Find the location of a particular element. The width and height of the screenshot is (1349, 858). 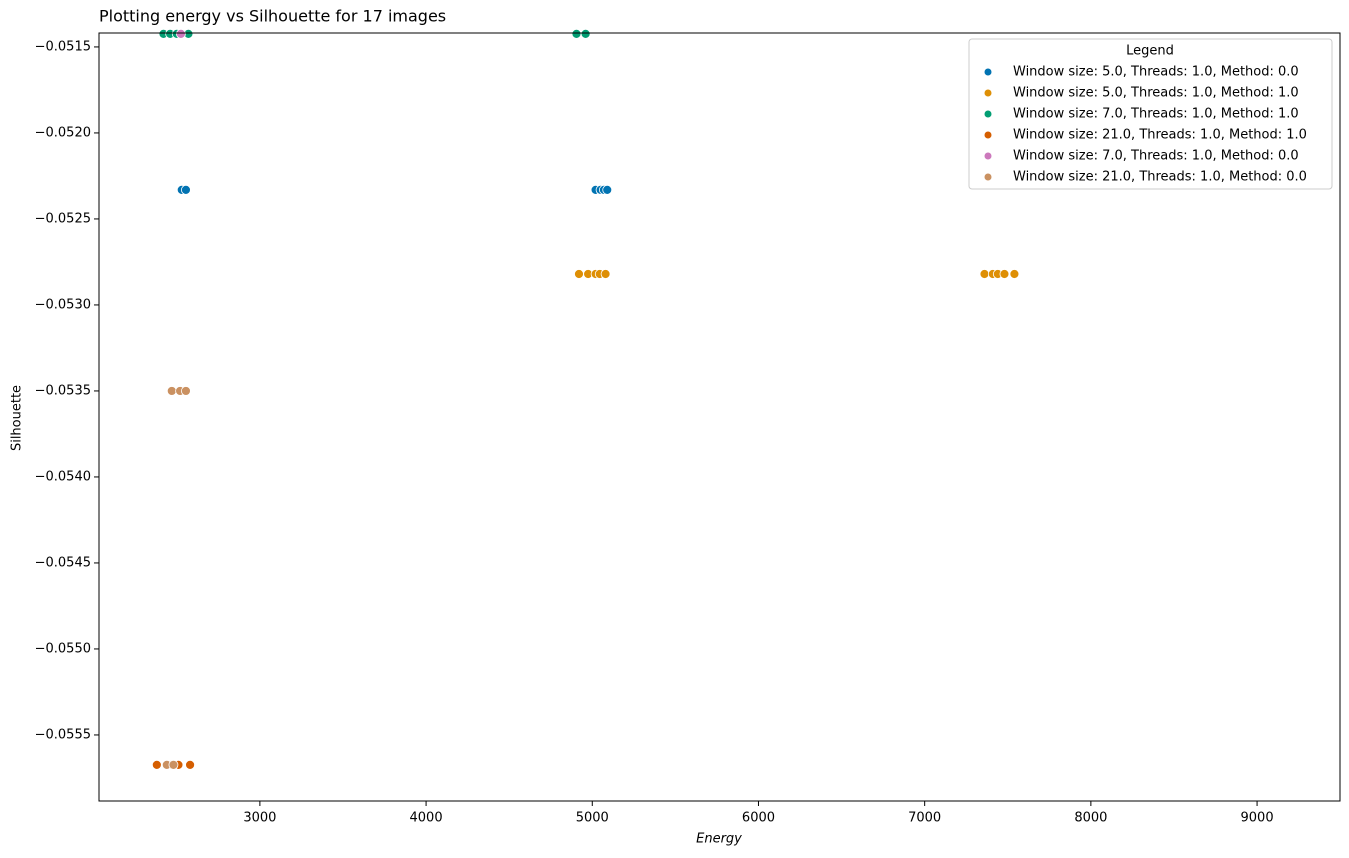

legend-box is located at coordinates (1150, 114).